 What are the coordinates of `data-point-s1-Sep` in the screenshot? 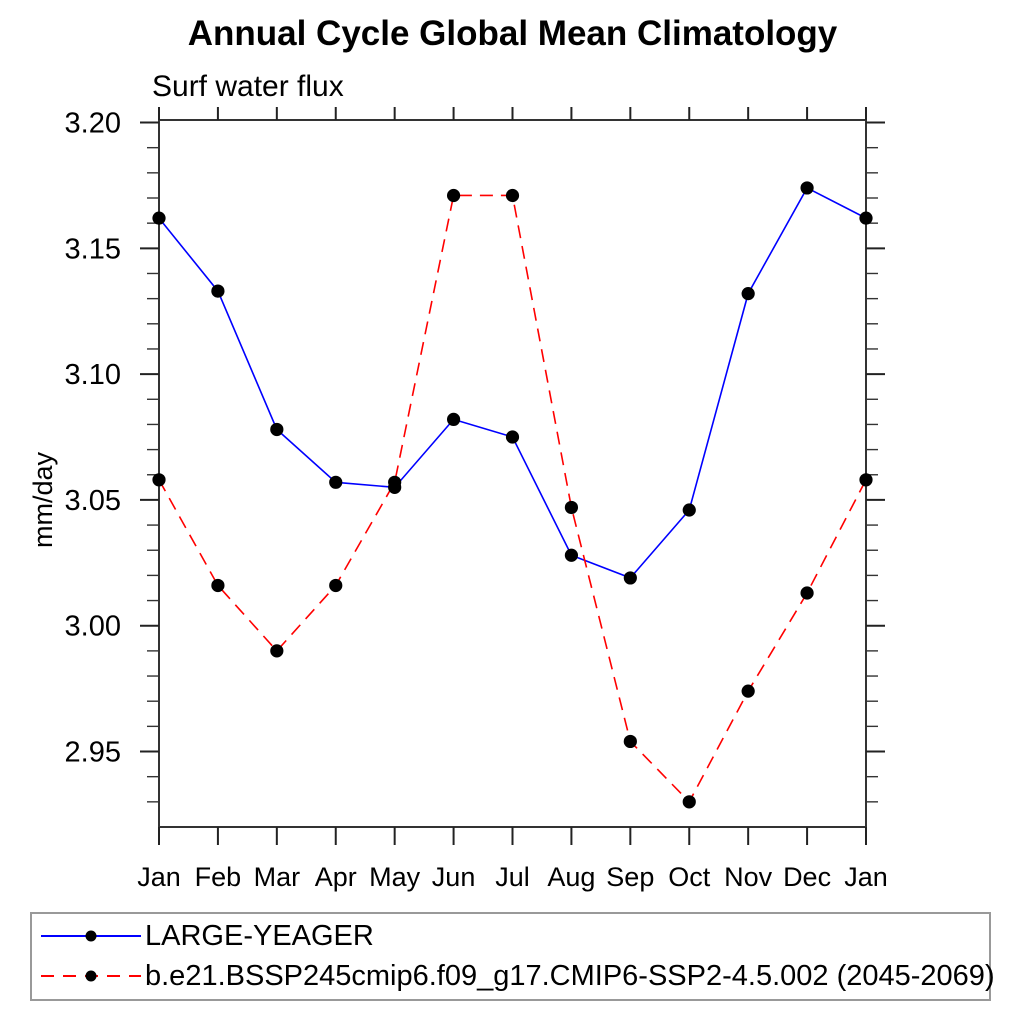 It's located at (630, 741).